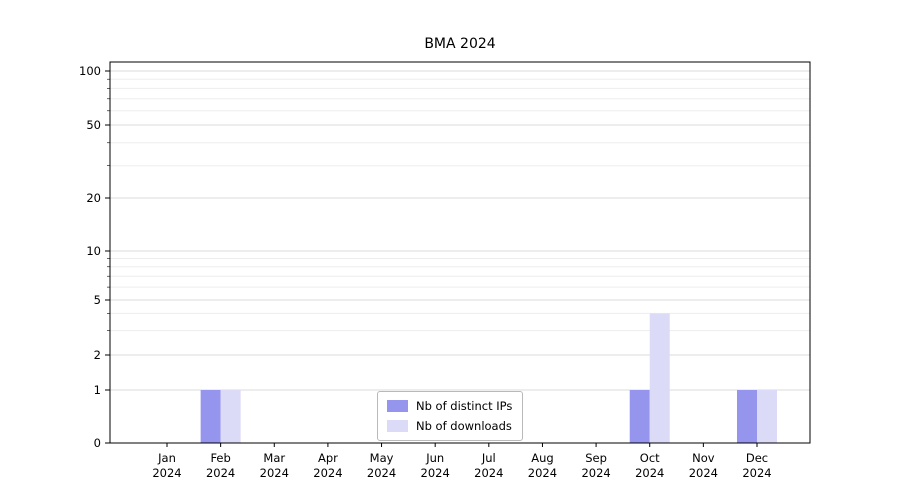 This screenshot has height=500, width=900. Describe the element at coordinates (434, 458) in the screenshot. I see `svg-text: Jun` at that location.